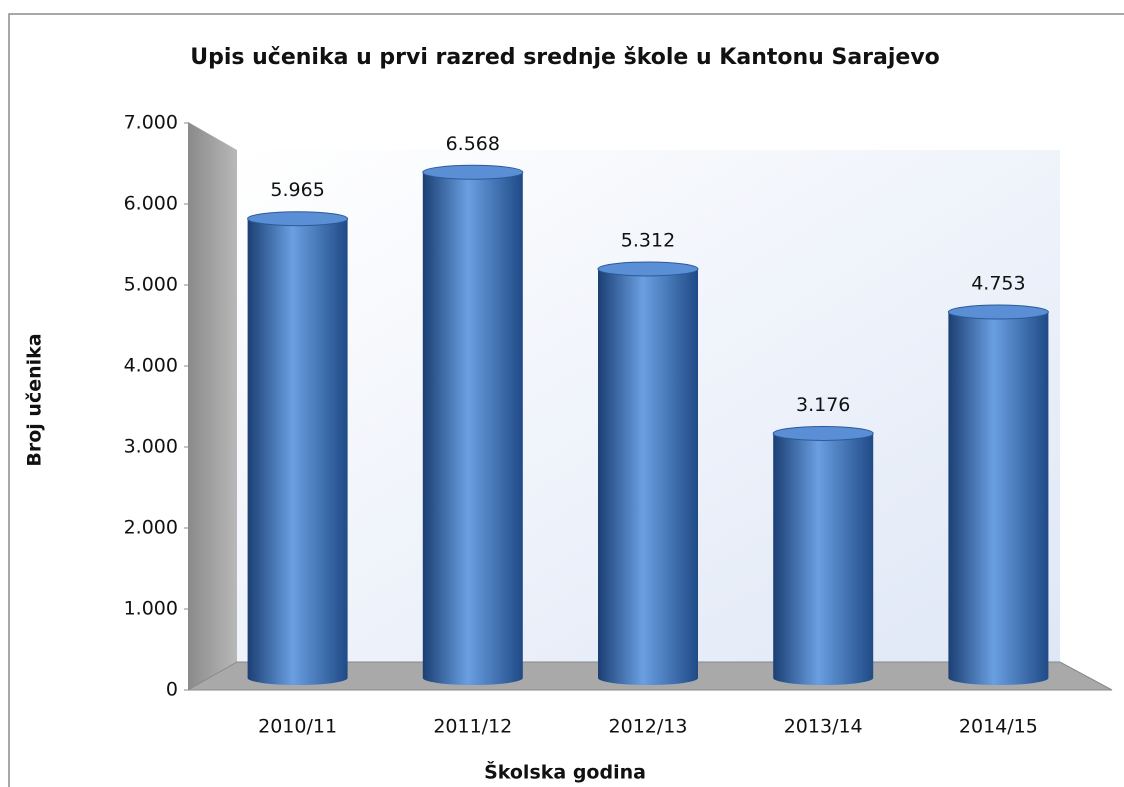  What do you see at coordinates (297, 190) in the screenshot?
I see `value-label: 5.965` at bounding box center [297, 190].